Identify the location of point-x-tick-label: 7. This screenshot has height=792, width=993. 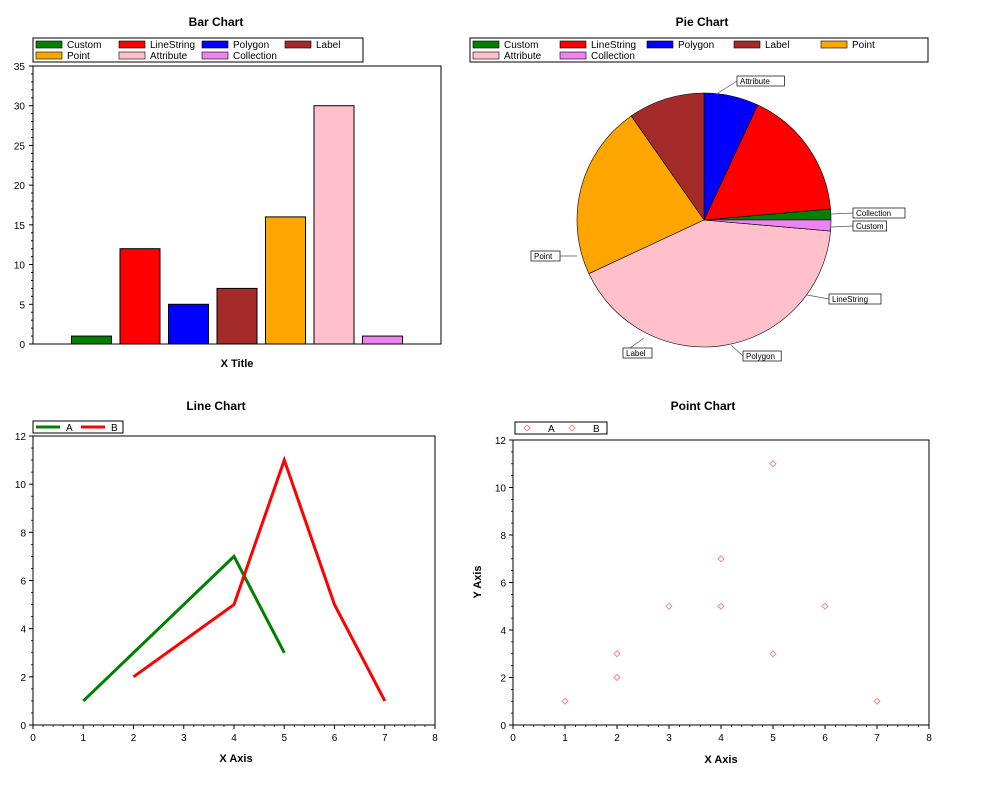
(877, 738).